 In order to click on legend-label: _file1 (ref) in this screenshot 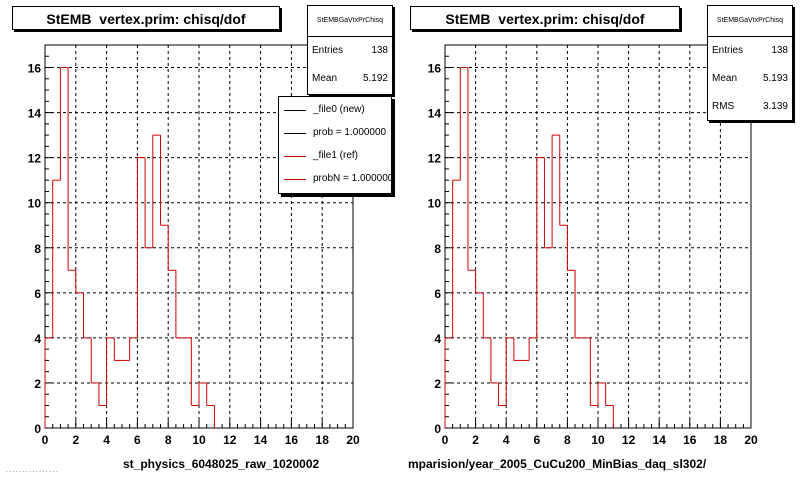, I will do `click(336, 155)`.